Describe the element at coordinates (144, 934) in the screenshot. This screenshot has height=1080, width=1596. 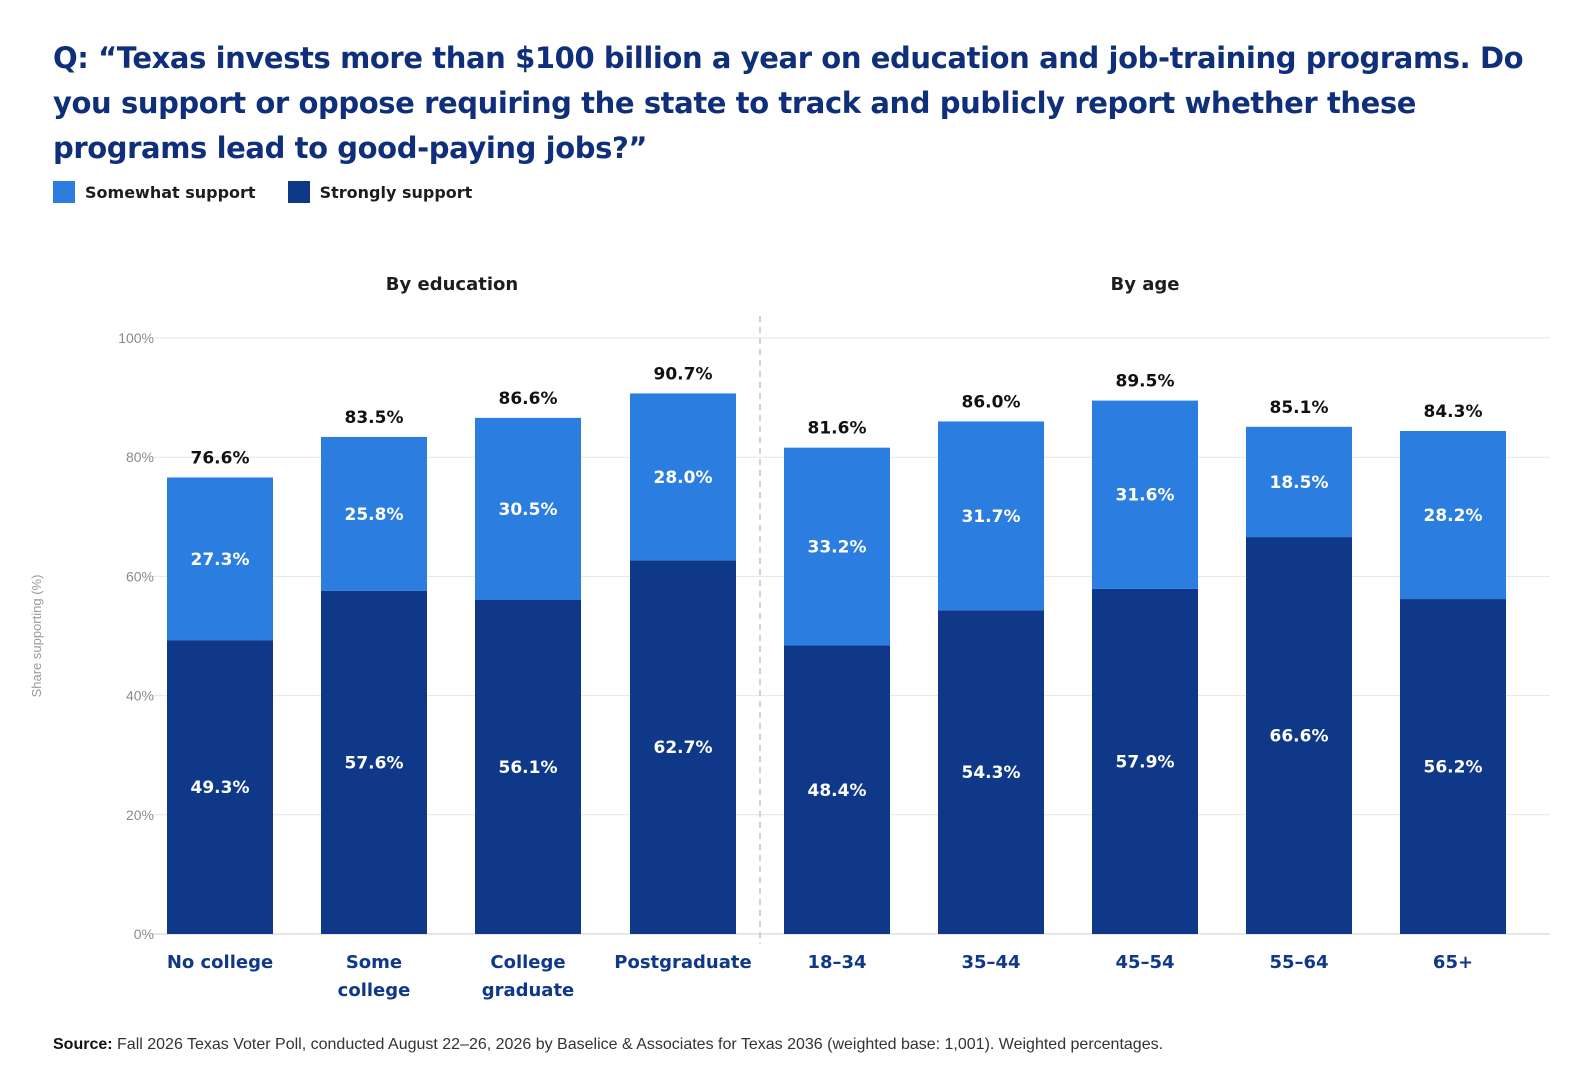
I see `y-tick-label: 0%` at that location.